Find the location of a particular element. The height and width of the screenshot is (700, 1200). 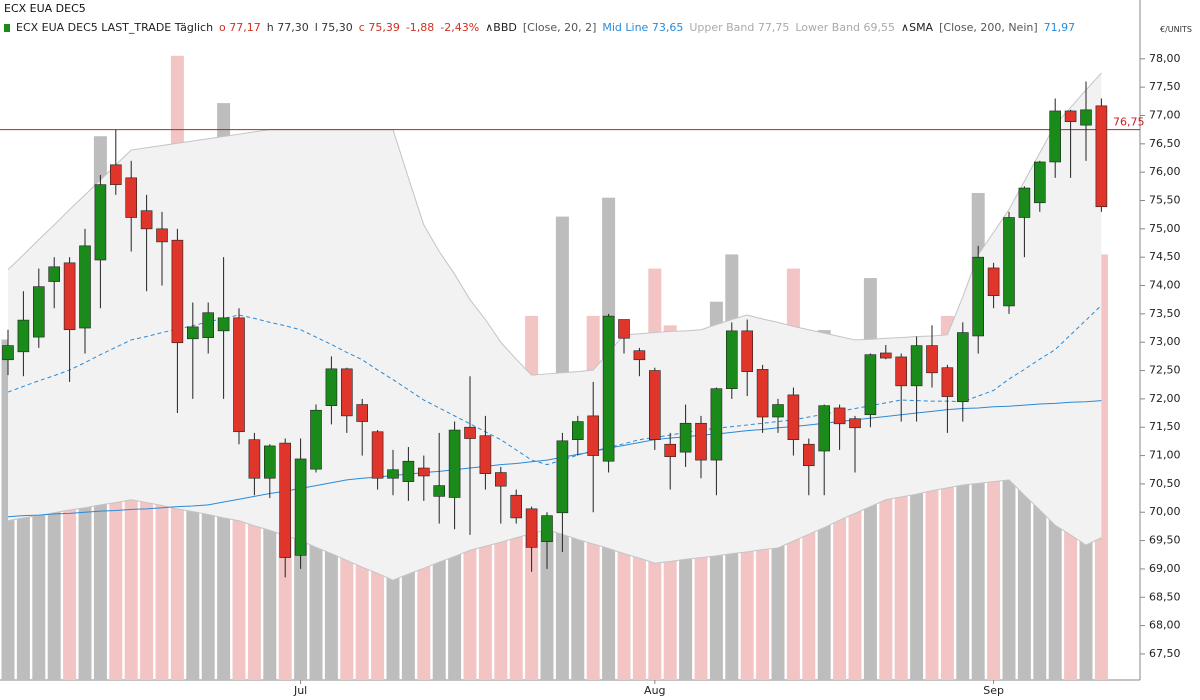

legend-item: l 75,30 is located at coordinates (333, 27).